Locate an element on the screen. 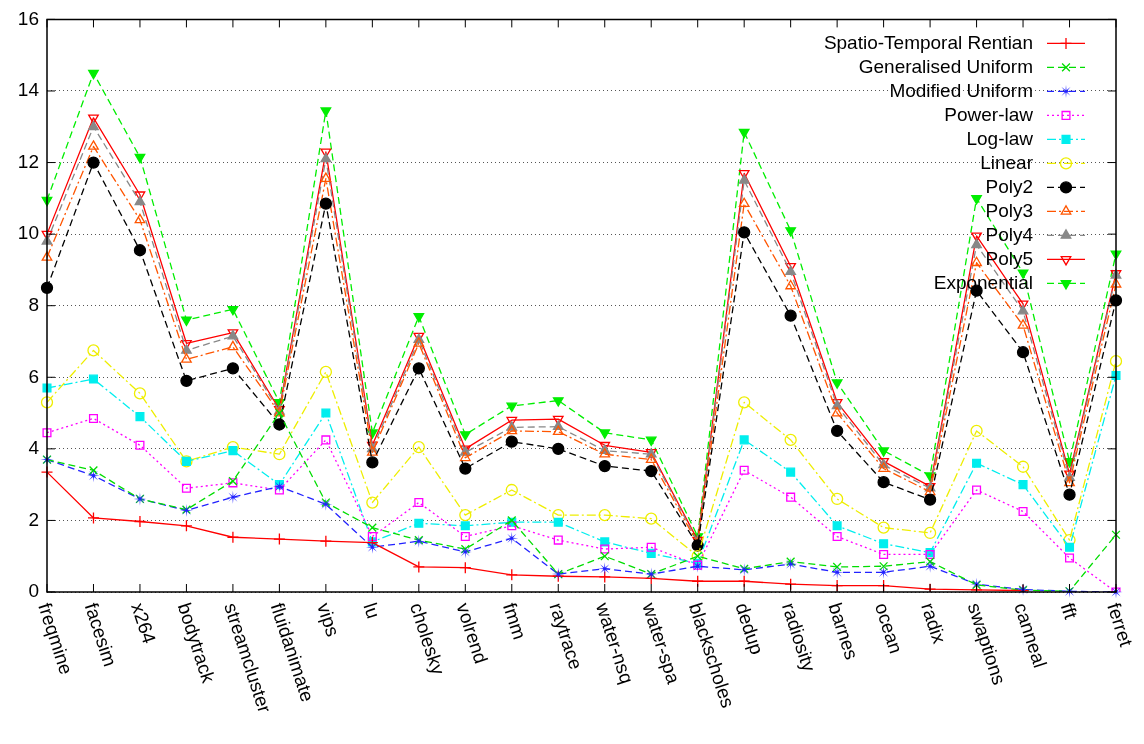 The width and height of the screenshot is (1144, 744). y-tick-label: 2 is located at coordinates (33, 519).